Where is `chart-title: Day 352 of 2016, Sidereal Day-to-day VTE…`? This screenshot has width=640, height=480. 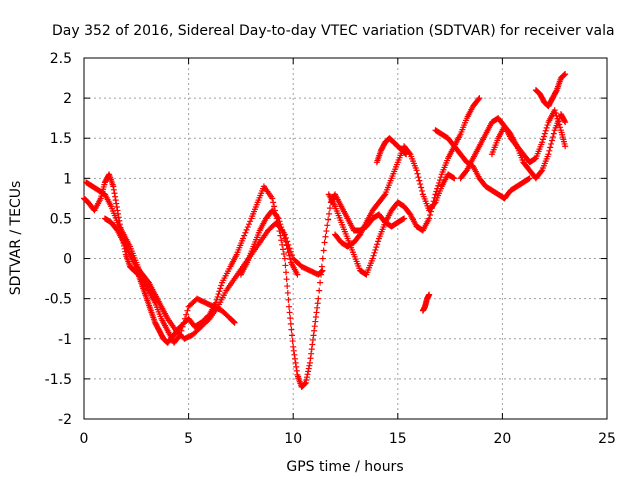 chart-title: Day 352 of 2016, Sidereal Day-to-day VTE… is located at coordinates (333, 31).